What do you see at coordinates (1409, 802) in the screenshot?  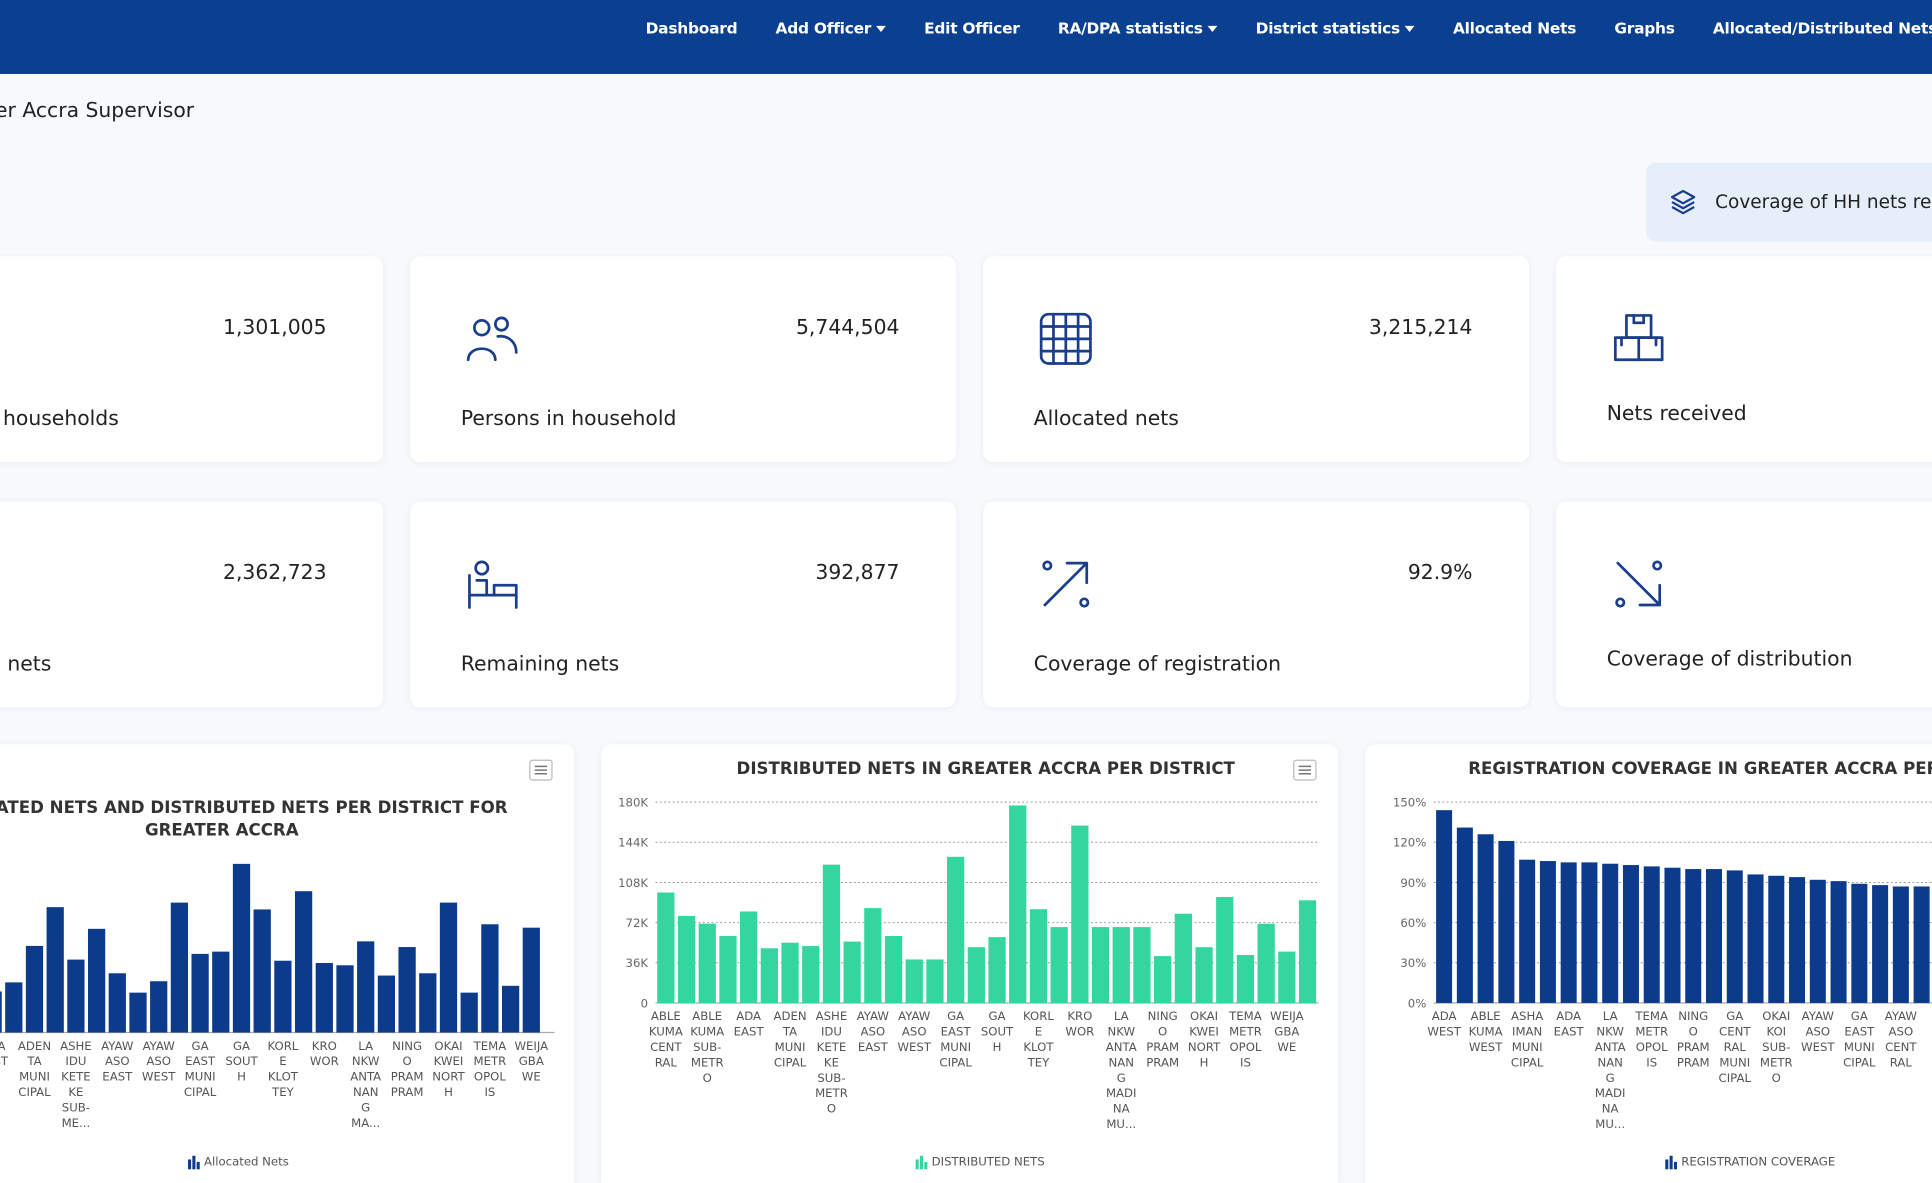 I see `y-tick-label: 150%` at bounding box center [1409, 802].